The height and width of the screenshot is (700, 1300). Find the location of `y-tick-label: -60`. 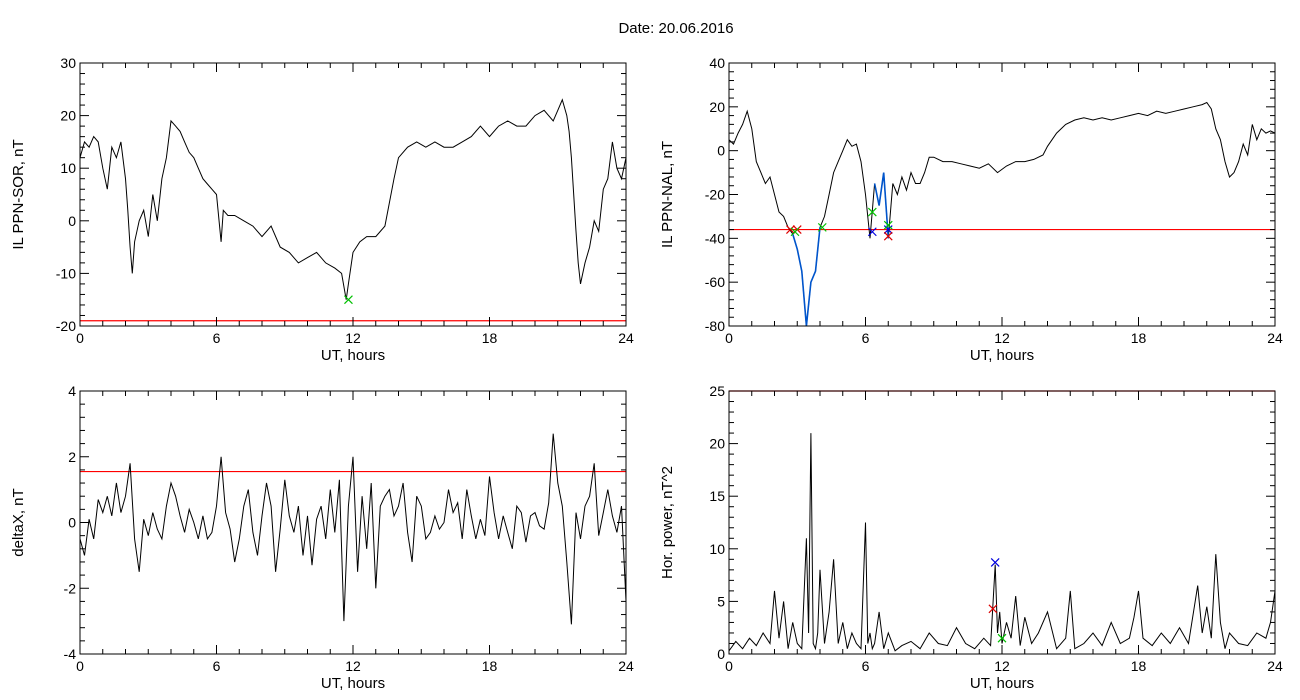

y-tick-label: -60 is located at coordinates (715, 282).